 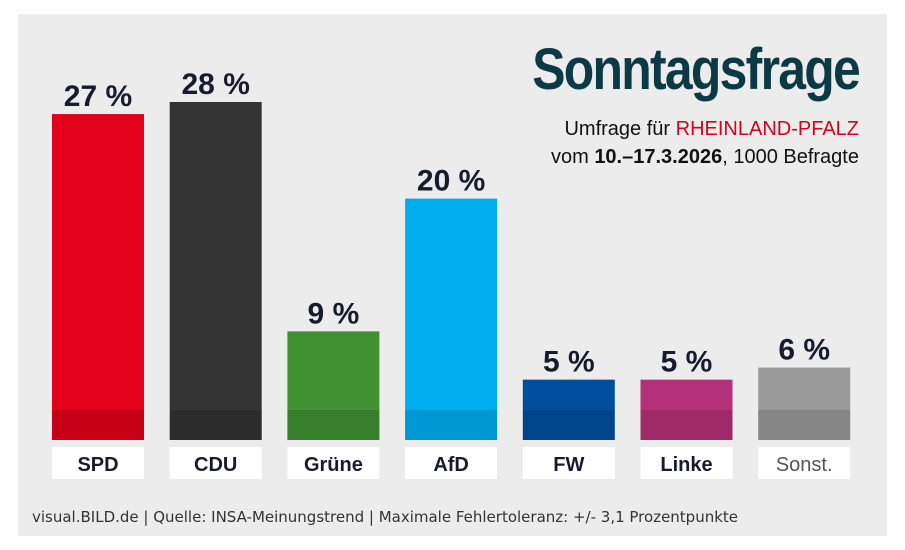 I want to click on subtitle-prefix: Umfrage für, so click(x=620, y=129).